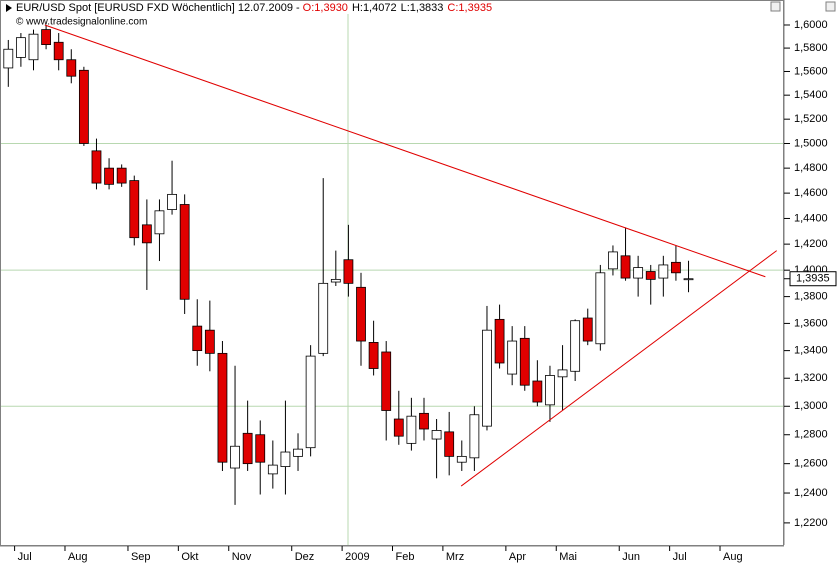 The height and width of the screenshot is (575, 839). What do you see at coordinates (813, 279) in the screenshot?
I see `last-price-label: 1,3935` at bounding box center [813, 279].